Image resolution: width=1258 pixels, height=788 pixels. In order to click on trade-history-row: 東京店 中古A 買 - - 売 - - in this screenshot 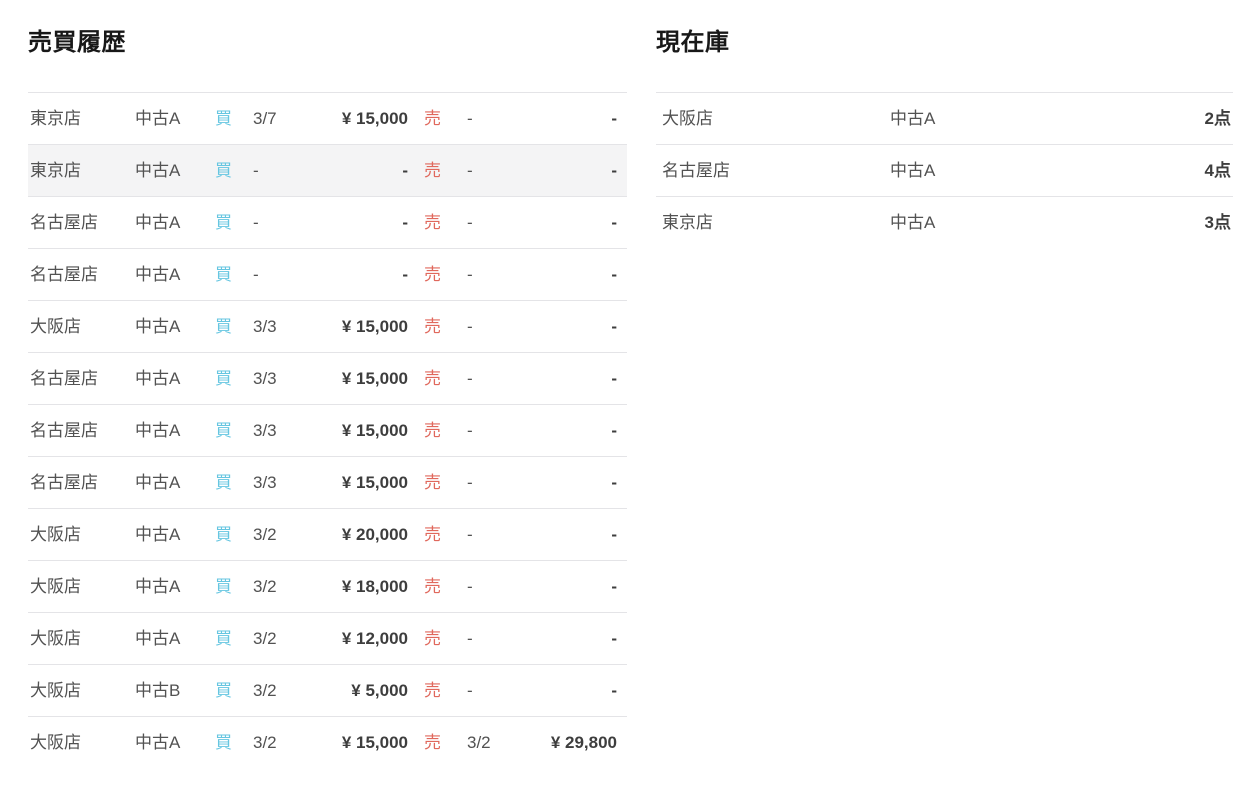, I will do `click(327, 170)`.